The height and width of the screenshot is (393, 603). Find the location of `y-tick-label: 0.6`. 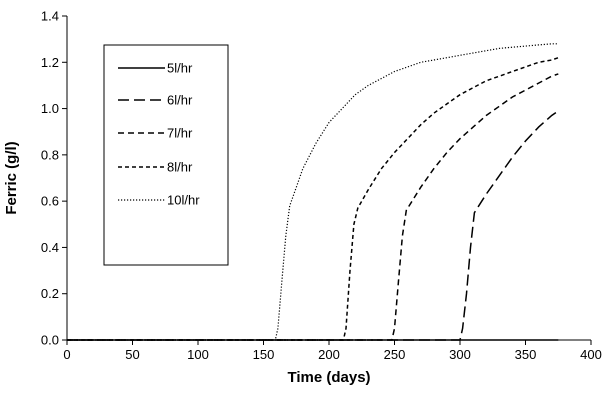

y-tick-label: 0.6 is located at coordinates (50, 201).